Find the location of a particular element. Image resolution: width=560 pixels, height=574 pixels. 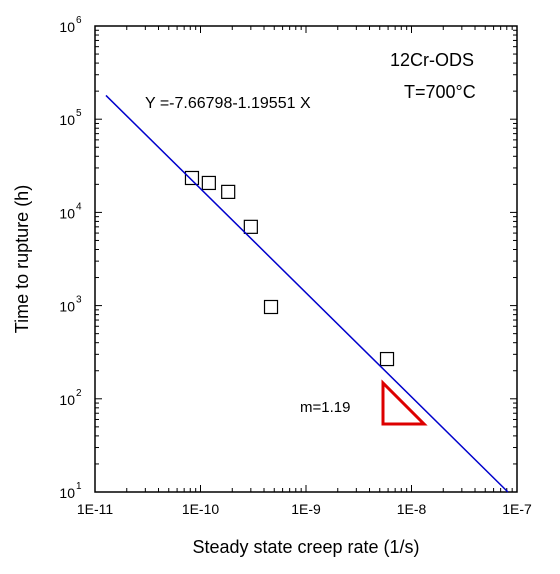

x-tick-label: 1E-11 is located at coordinates (95, 509).